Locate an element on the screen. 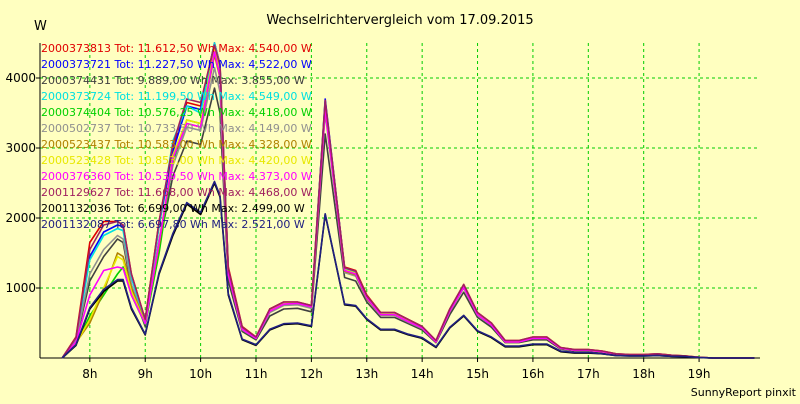  x-tick-label: 17h is located at coordinates (588, 374).